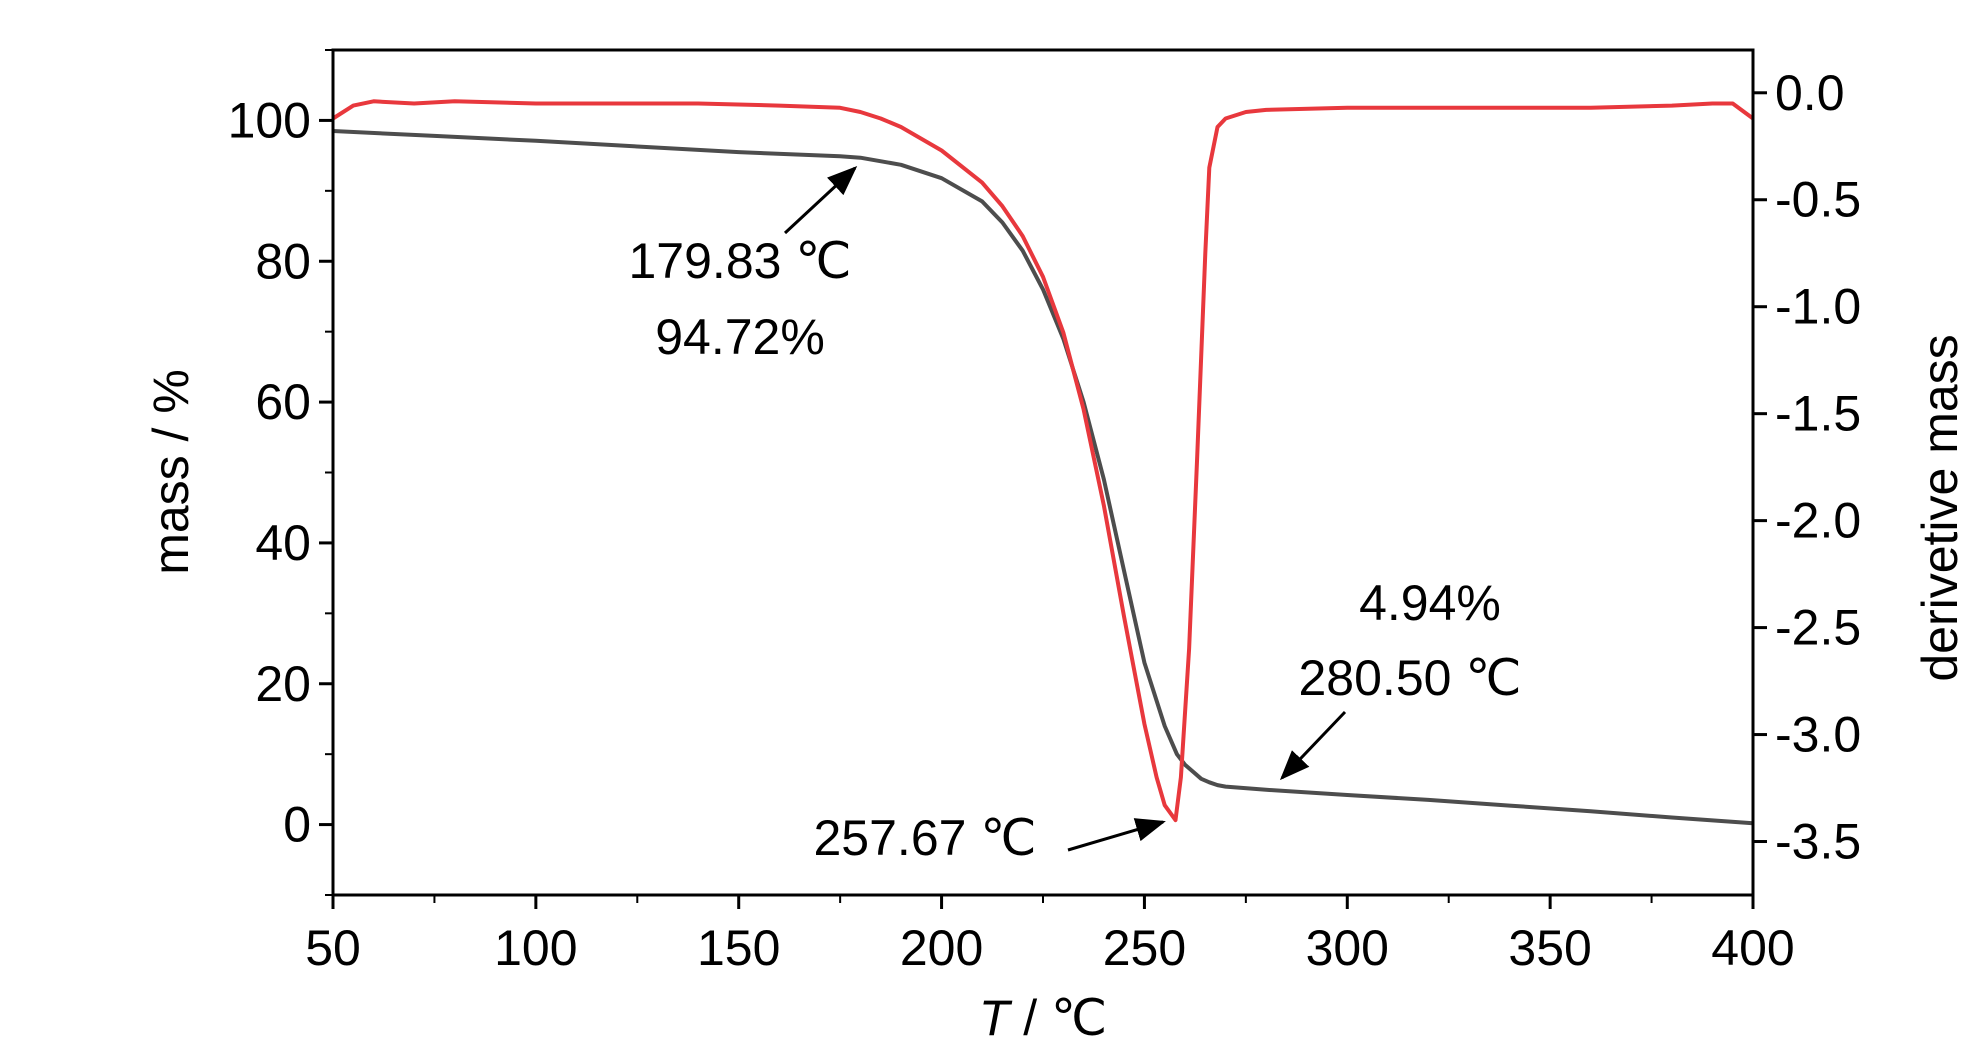 Image resolution: width=1984 pixels, height=1062 pixels. I want to click on x-tick-label: 250, so click(1144, 948).